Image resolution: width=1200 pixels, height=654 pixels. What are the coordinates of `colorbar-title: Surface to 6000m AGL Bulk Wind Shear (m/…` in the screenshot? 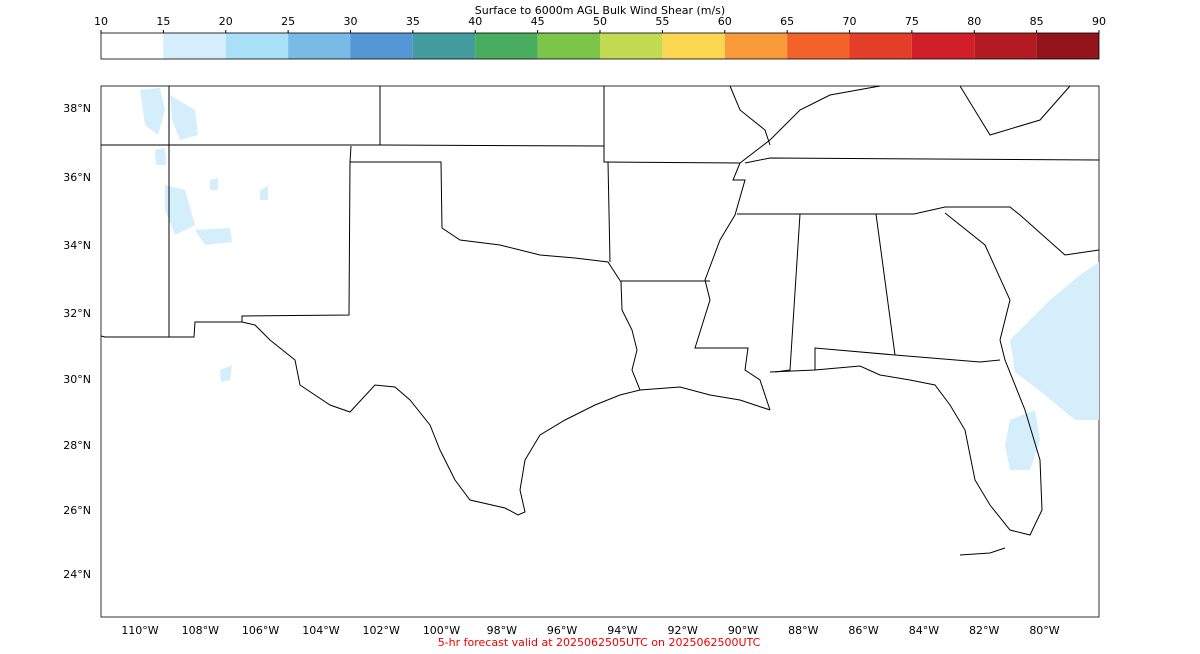 It's located at (600, 10).